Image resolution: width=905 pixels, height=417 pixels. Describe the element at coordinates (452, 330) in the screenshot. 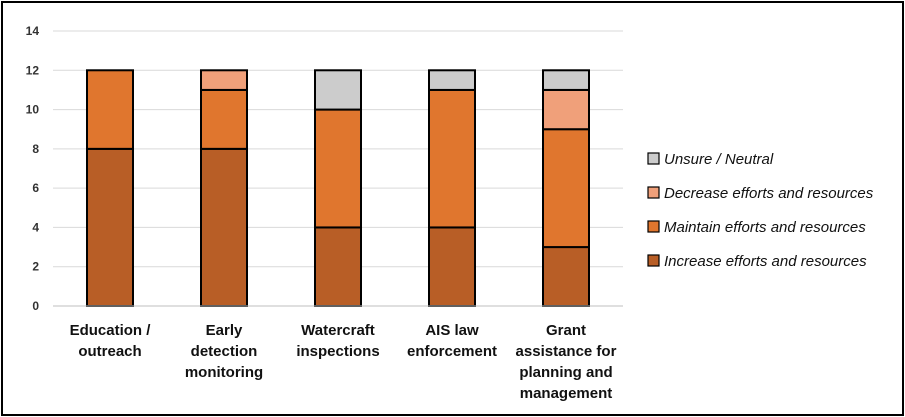

I see `x-category-label-line: AIS law` at that location.